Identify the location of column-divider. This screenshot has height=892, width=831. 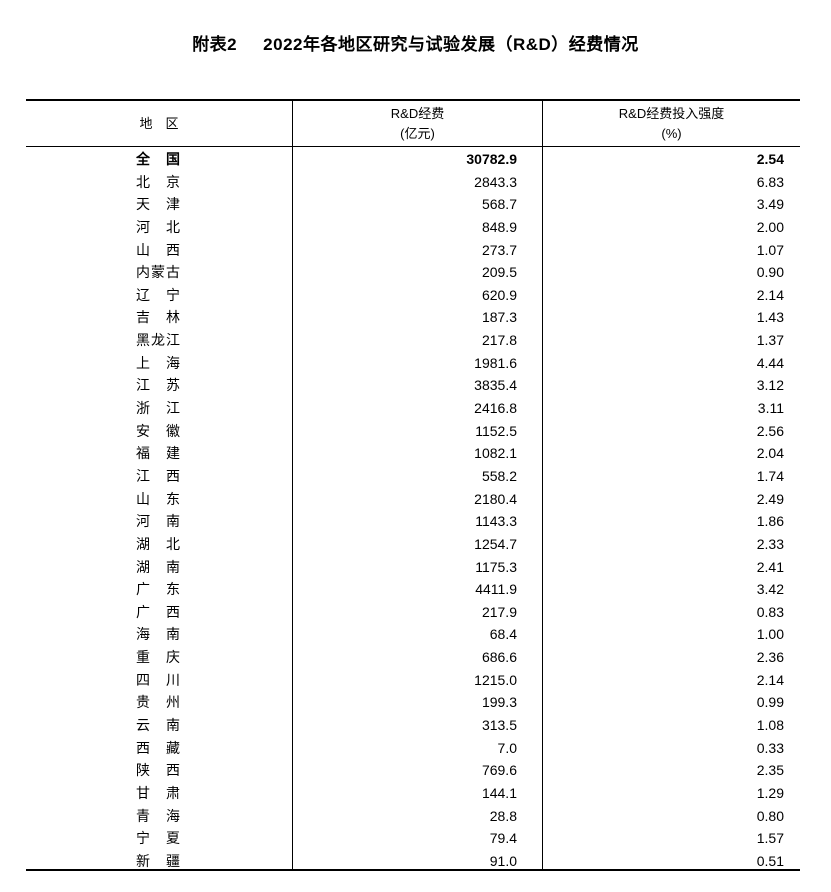
(292, 485).